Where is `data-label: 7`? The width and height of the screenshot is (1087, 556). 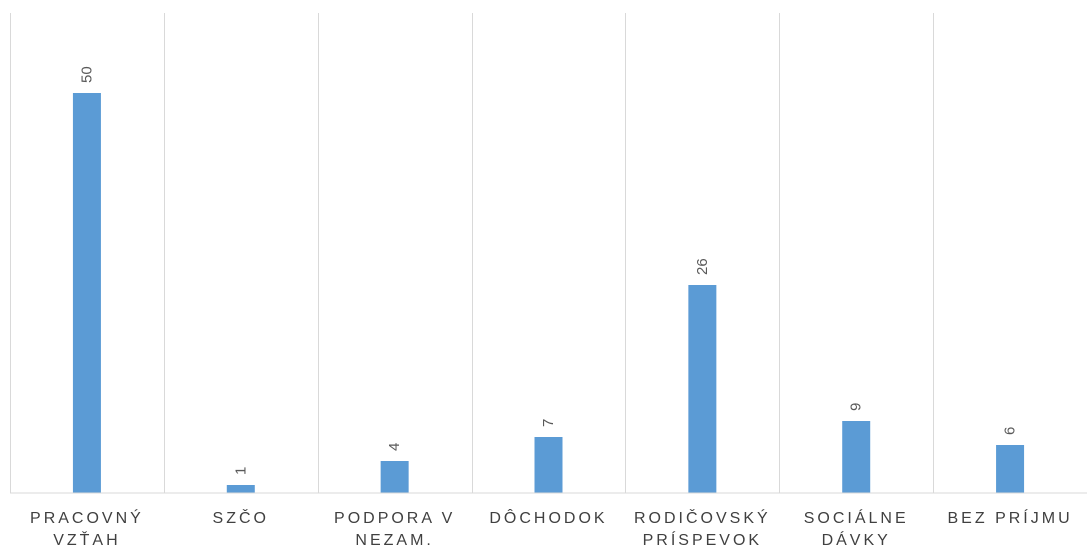 data-label: 7 is located at coordinates (548, 423).